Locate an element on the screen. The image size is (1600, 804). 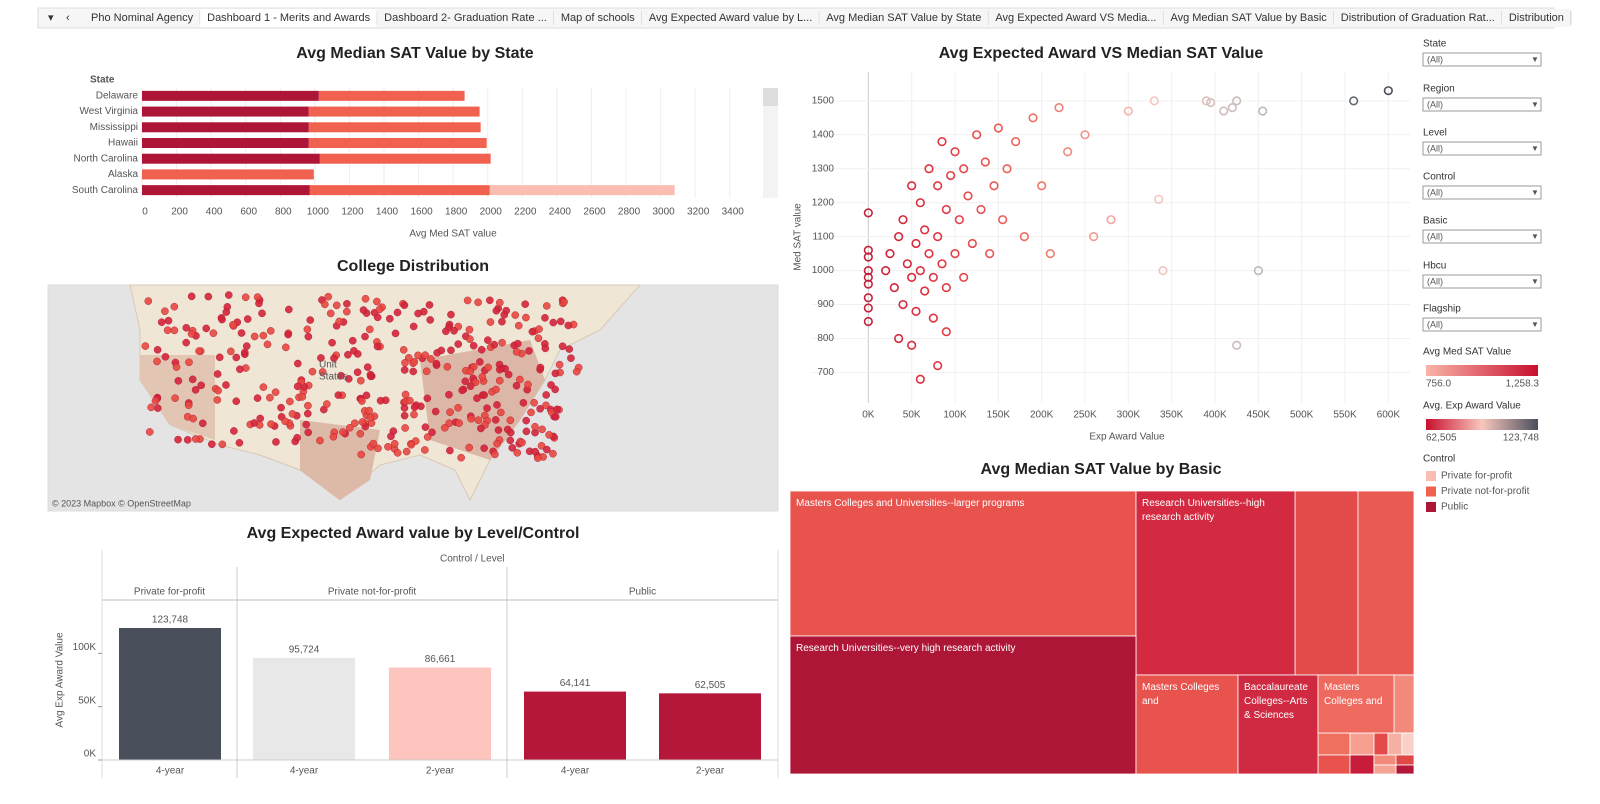
tab-label: Map of schools is located at coordinates (598, 18).